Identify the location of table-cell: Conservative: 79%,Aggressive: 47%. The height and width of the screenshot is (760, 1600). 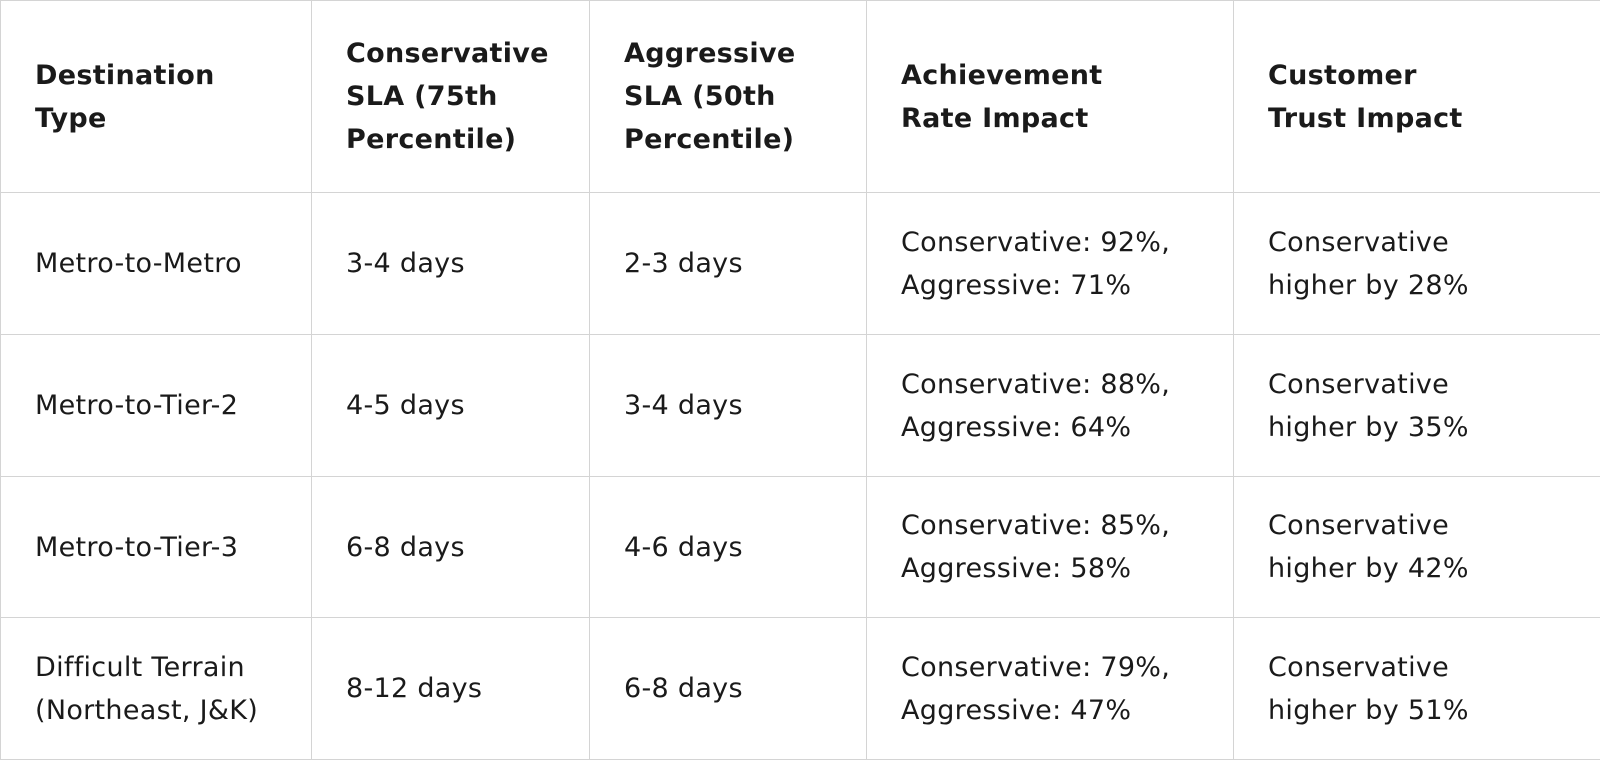
(1050, 689).